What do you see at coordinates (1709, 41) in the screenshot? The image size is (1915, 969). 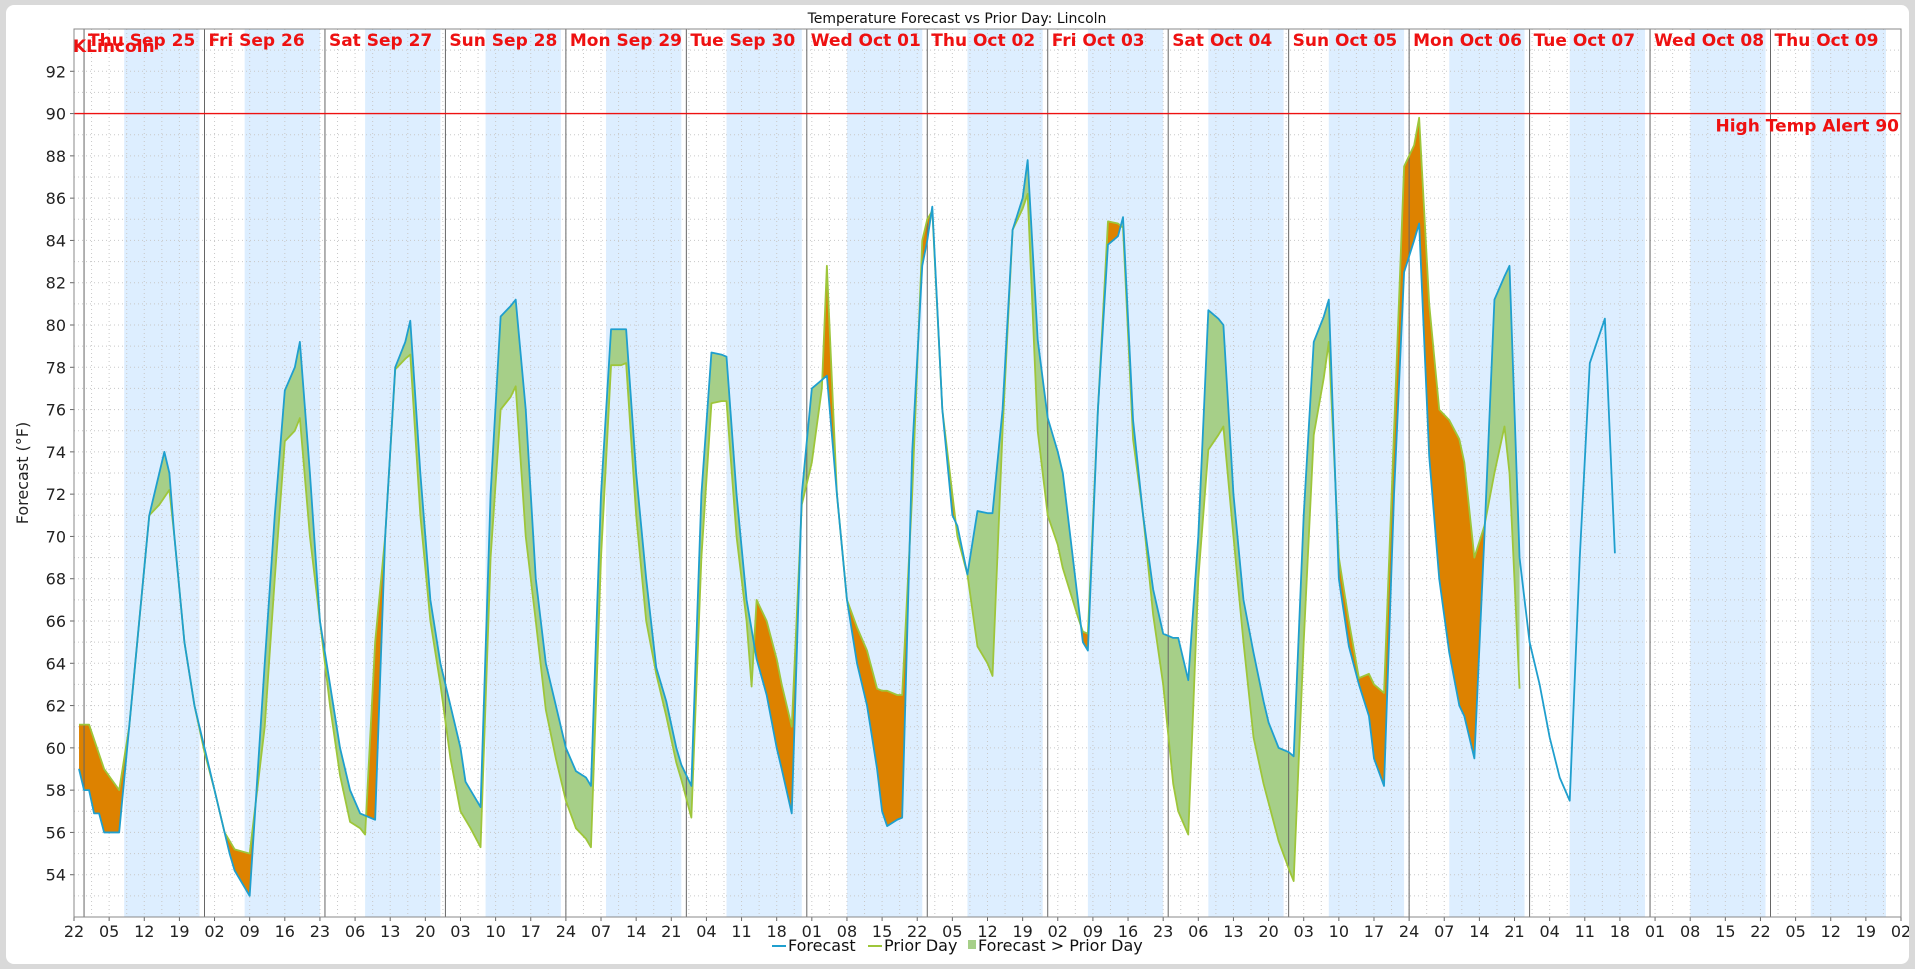 I see `day-label: Wed Oct 08` at bounding box center [1709, 41].